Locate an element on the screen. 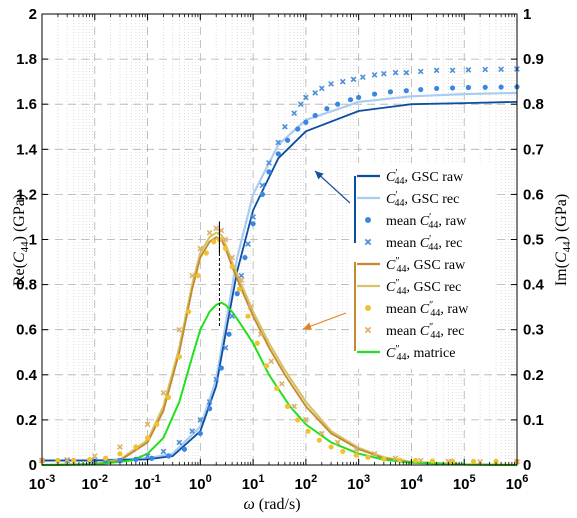  y-right-tick-label: 0.7 is located at coordinates (533, 149).